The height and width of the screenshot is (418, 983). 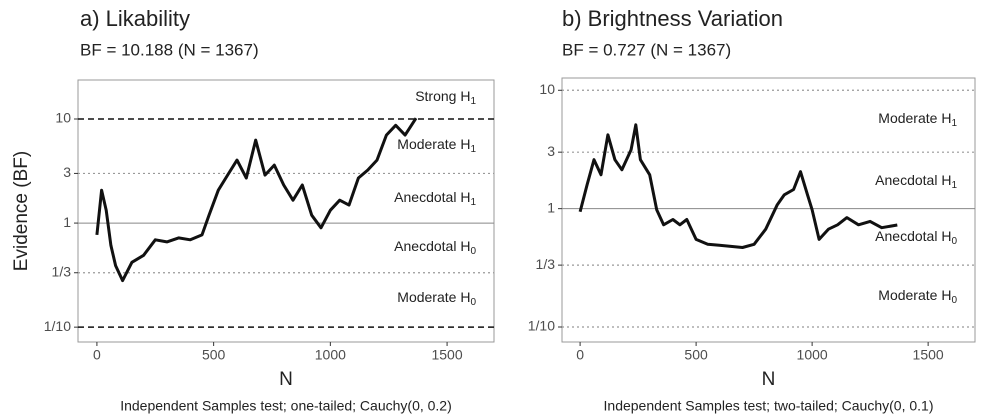 I want to click on y-axis-title: Evidence (BF), so click(x=21, y=211).